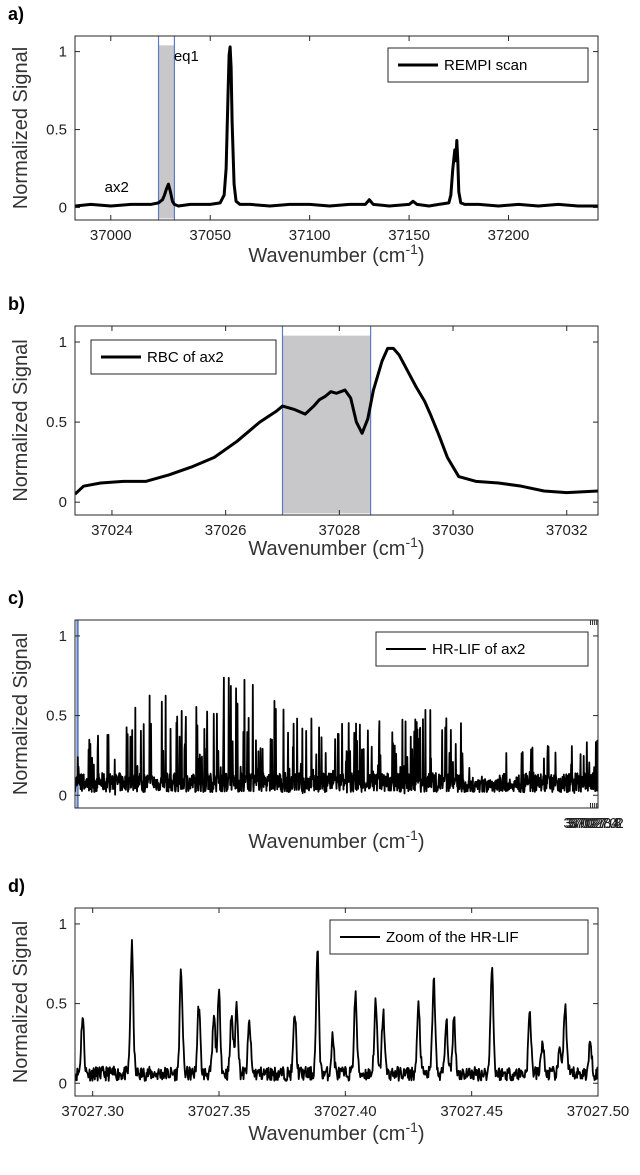 The height and width of the screenshot is (1175, 640). Describe the element at coordinates (509, 235) in the screenshot. I see `x-tick-label: 37200` at that location.